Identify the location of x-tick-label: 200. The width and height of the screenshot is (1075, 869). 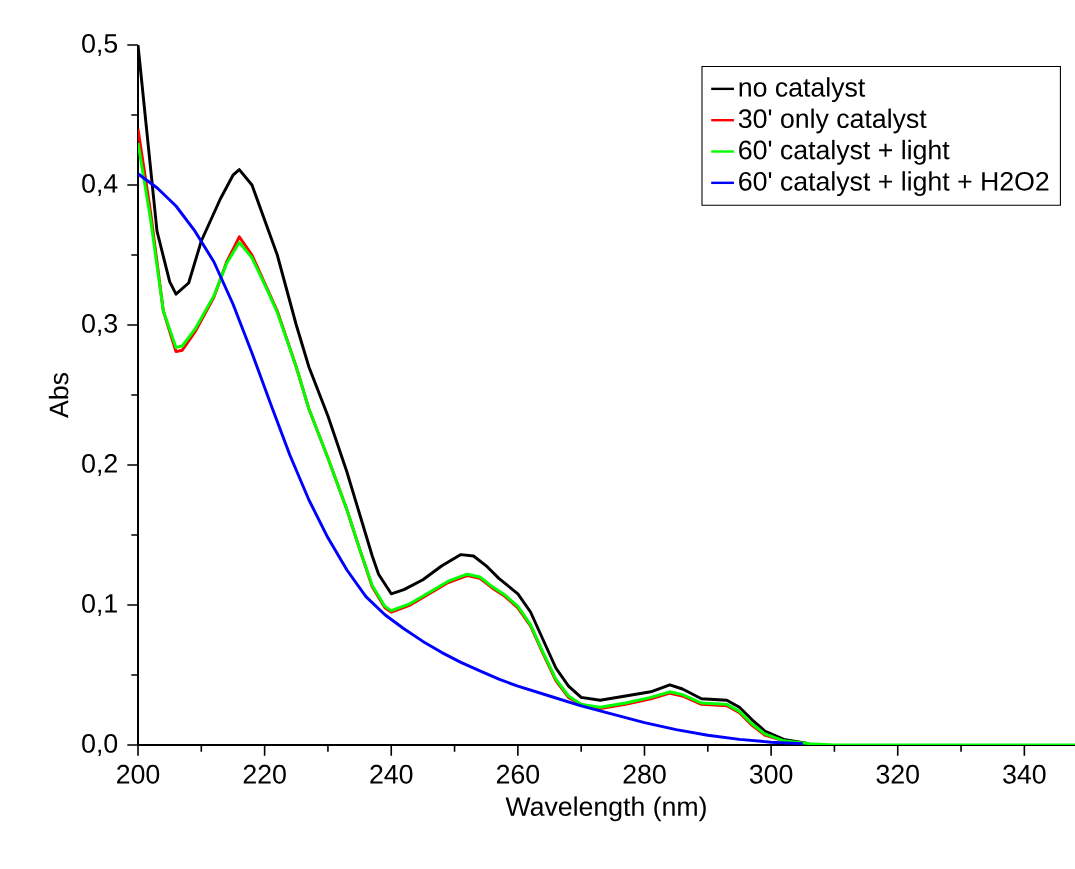
(138, 774).